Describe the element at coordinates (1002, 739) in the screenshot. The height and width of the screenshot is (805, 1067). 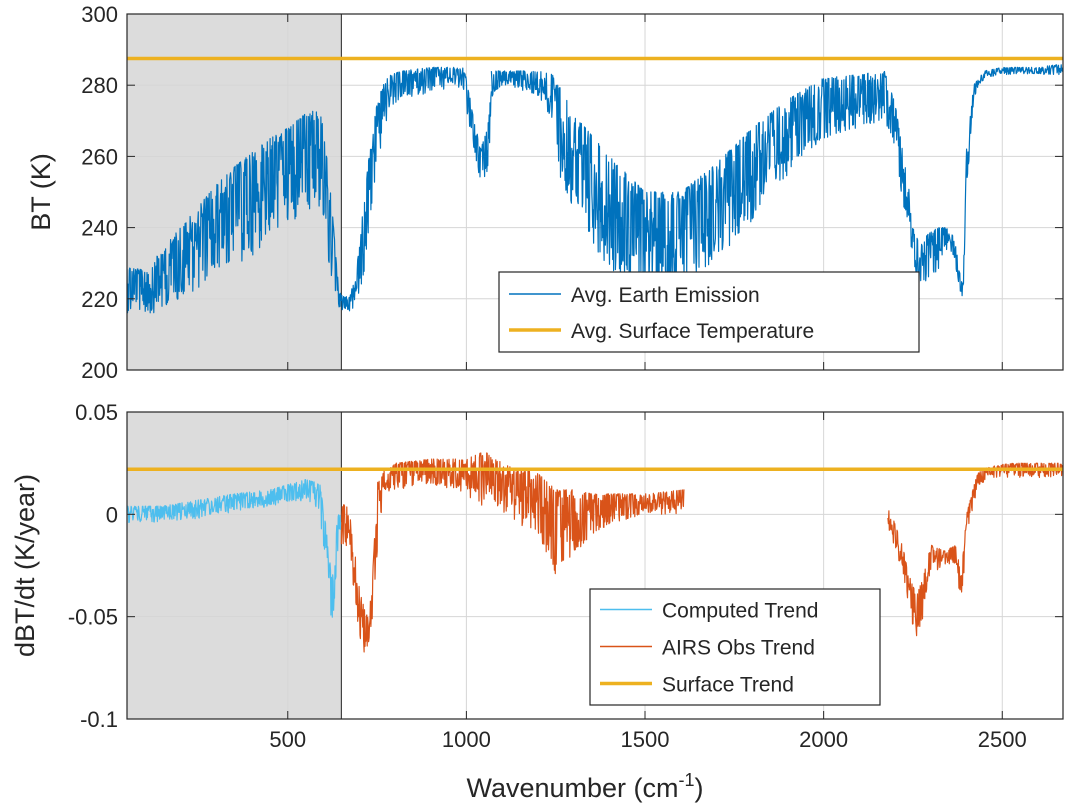
I see `x-tick-label: 2500` at that location.